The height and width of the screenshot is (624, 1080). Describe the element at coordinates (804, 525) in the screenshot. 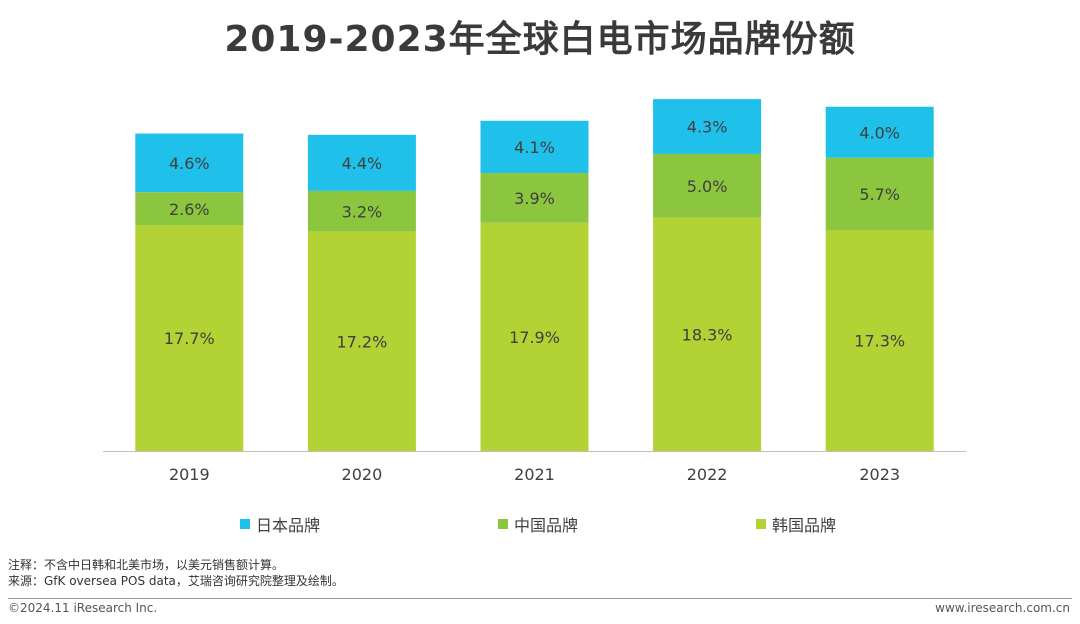

I see `legend-label-korea: 韩国品牌` at that location.